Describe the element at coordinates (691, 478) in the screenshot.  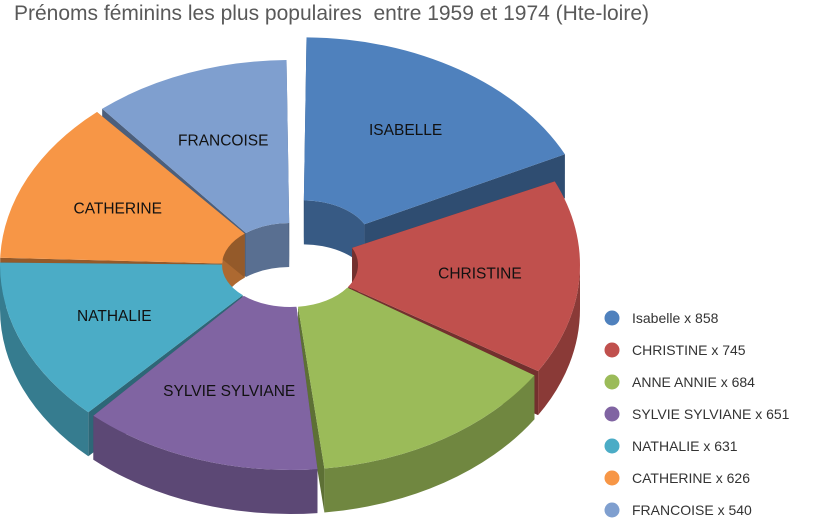
I see `legend-entry: CATHERINE x 626` at that location.